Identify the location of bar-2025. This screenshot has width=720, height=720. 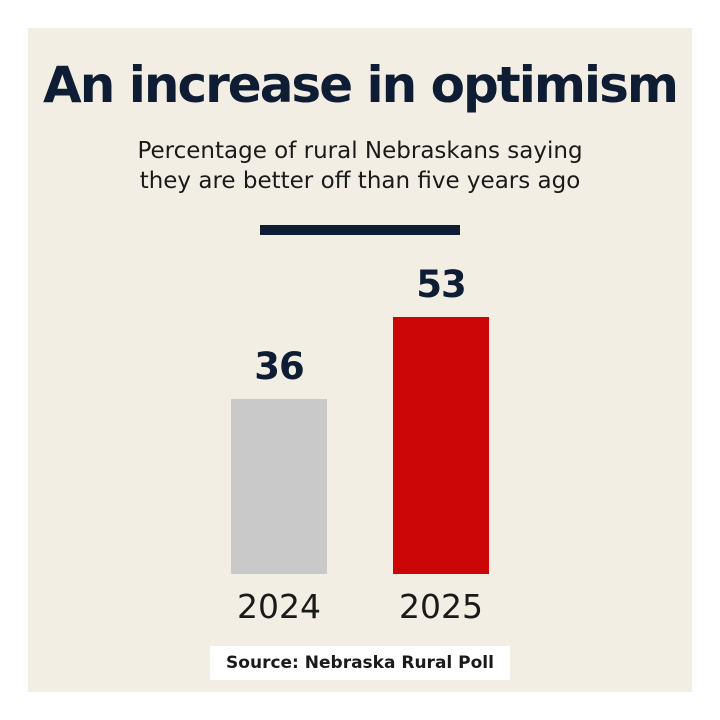
(441, 445).